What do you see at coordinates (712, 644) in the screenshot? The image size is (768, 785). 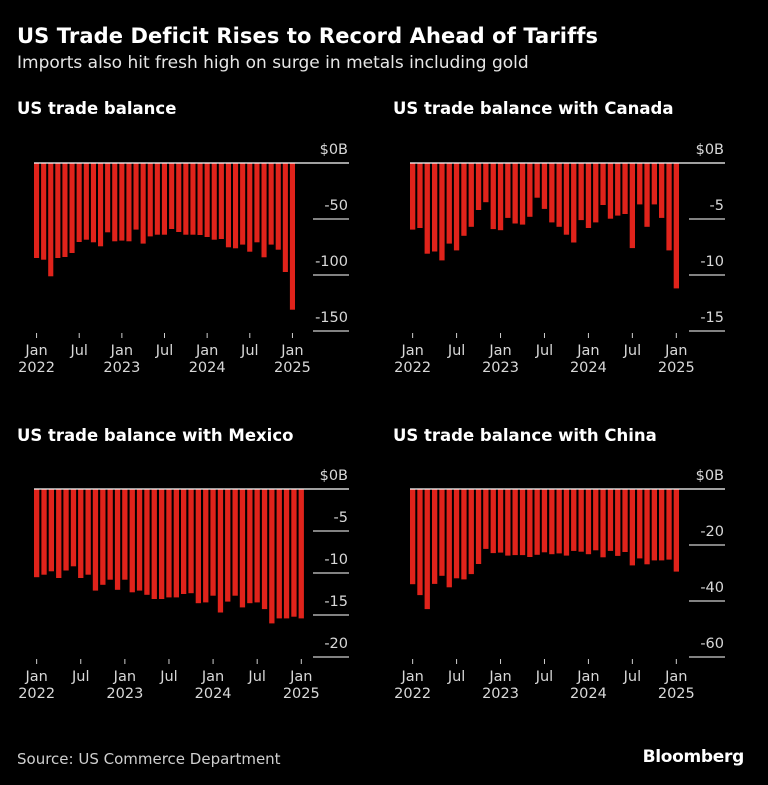 I see `y-tick-label: -60` at bounding box center [712, 644].